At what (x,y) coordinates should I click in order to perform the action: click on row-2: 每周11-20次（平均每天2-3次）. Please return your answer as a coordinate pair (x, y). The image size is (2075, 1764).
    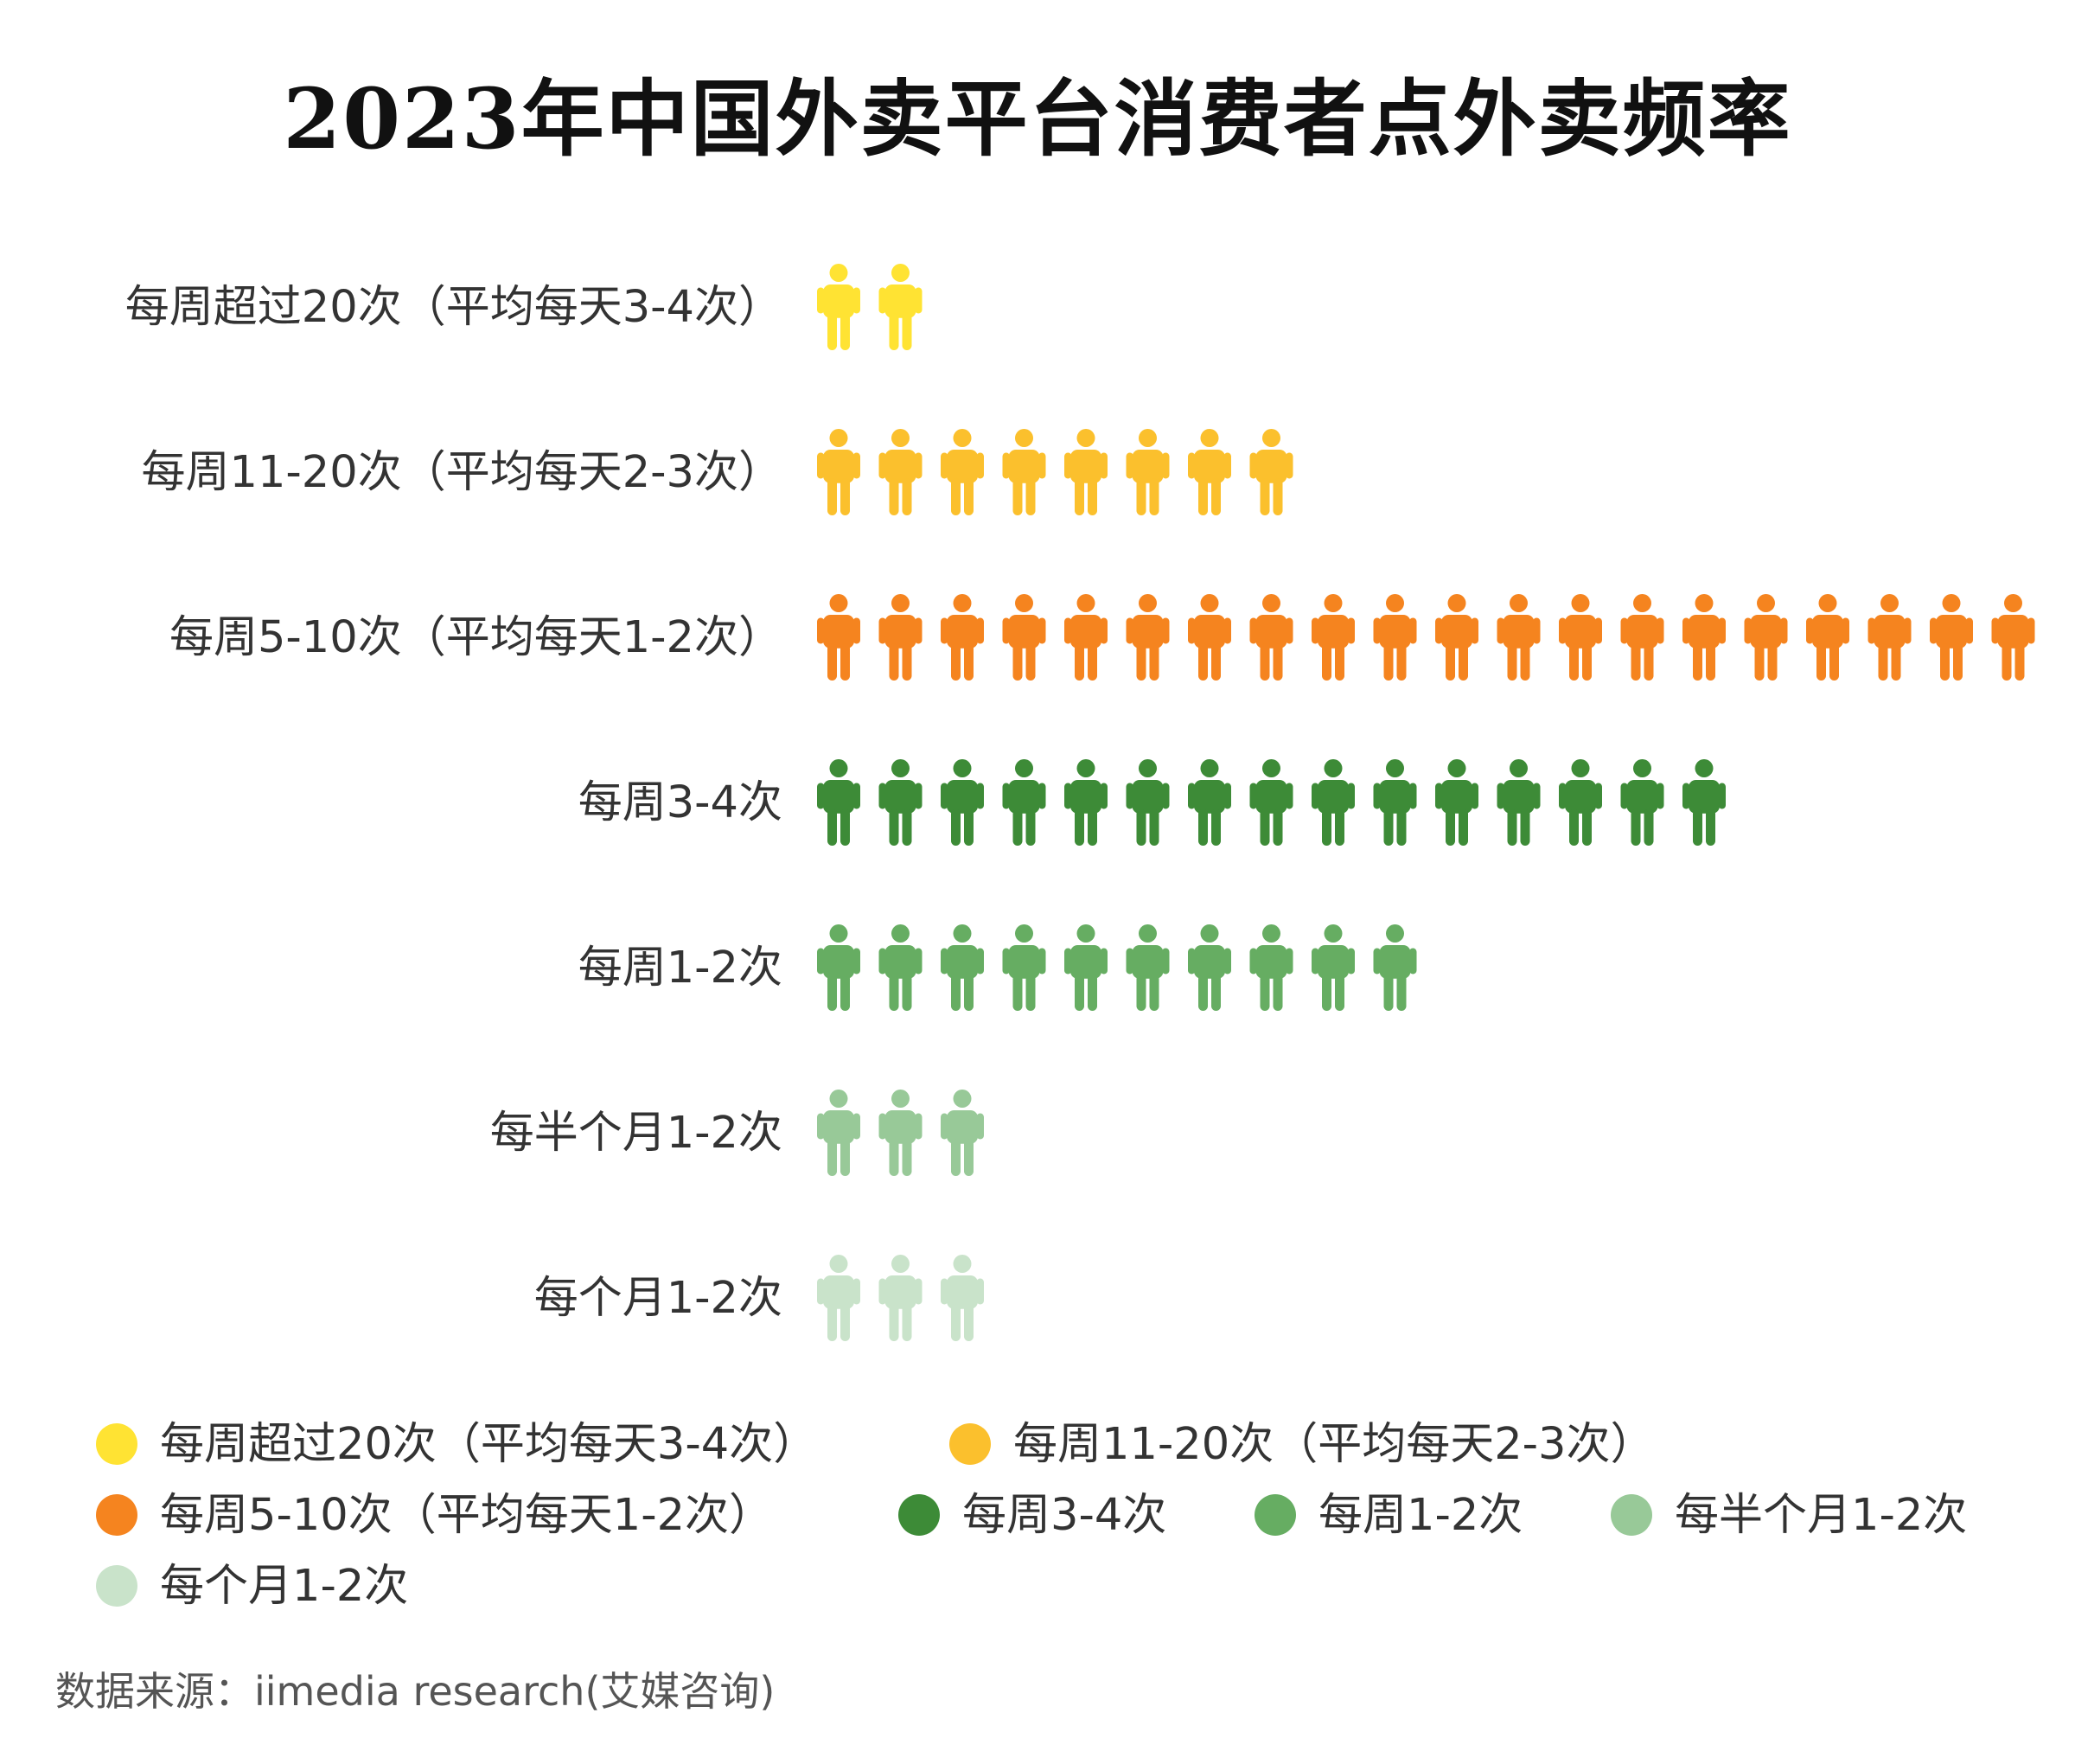
    Looking at the image, I should click on (717, 472).